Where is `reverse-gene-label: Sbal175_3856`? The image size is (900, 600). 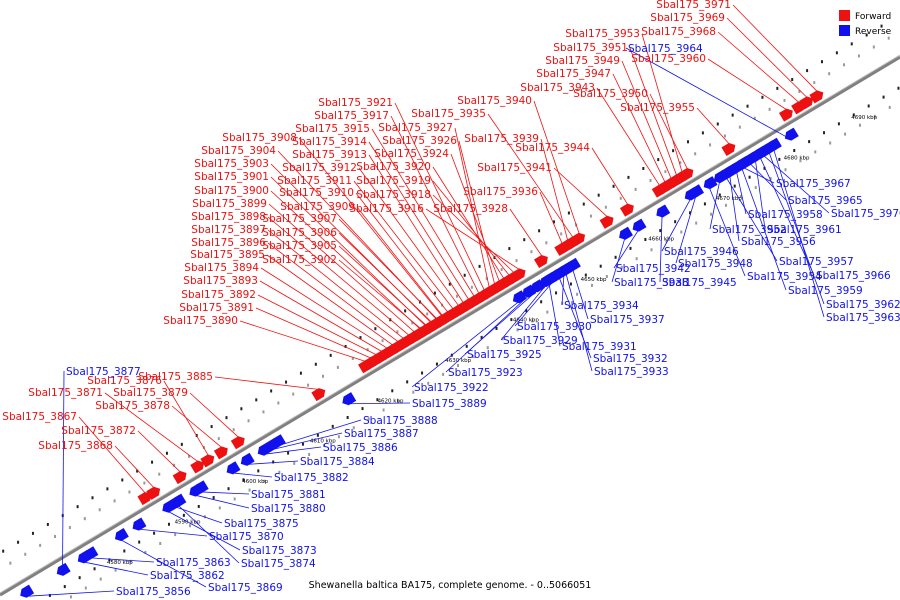
reverse-gene-label: Sbal175_3856 is located at coordinates (153, 592).